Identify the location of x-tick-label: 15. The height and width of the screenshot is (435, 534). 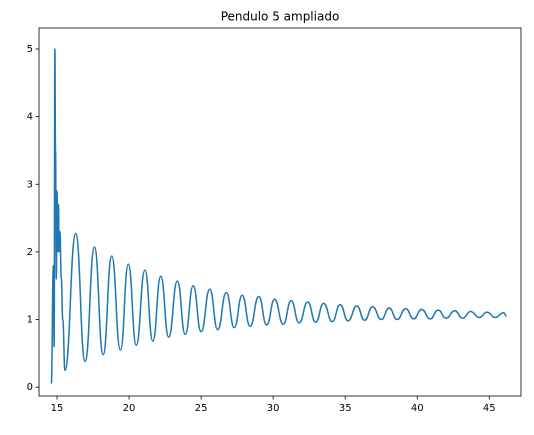
(57, 408).